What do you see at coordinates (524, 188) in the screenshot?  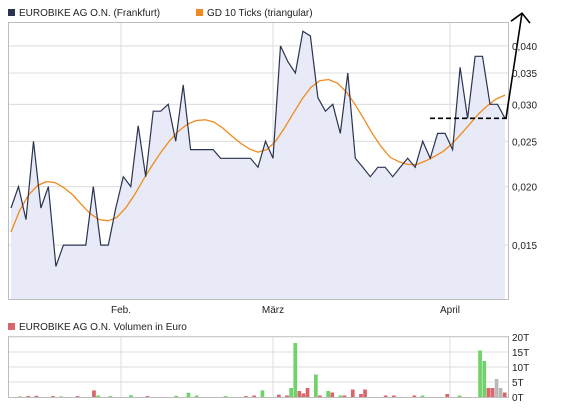 I see `price-y-tick-label: 0,020` at bounding box center [524, 188].